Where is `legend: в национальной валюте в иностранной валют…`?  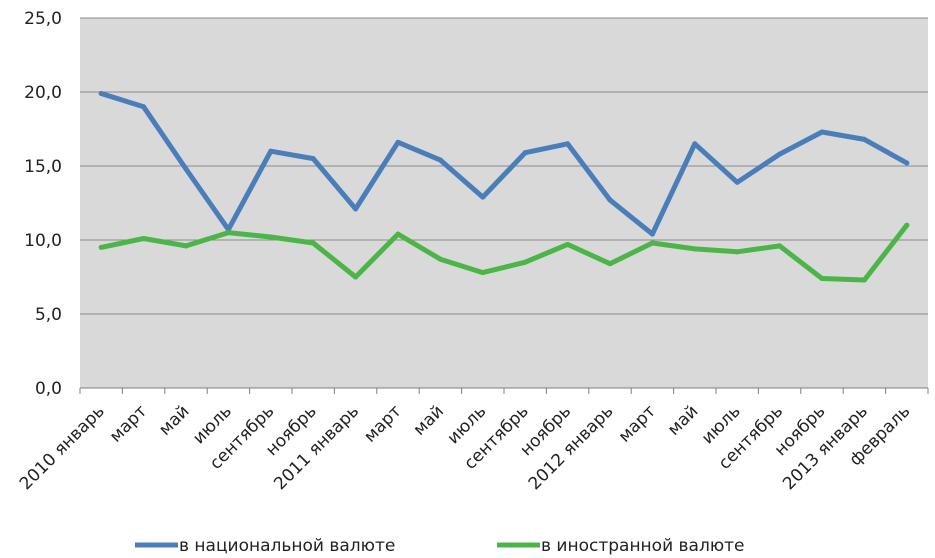 legend: в национальной валюте в иностранной валют… is located at coordinates (440, 546).